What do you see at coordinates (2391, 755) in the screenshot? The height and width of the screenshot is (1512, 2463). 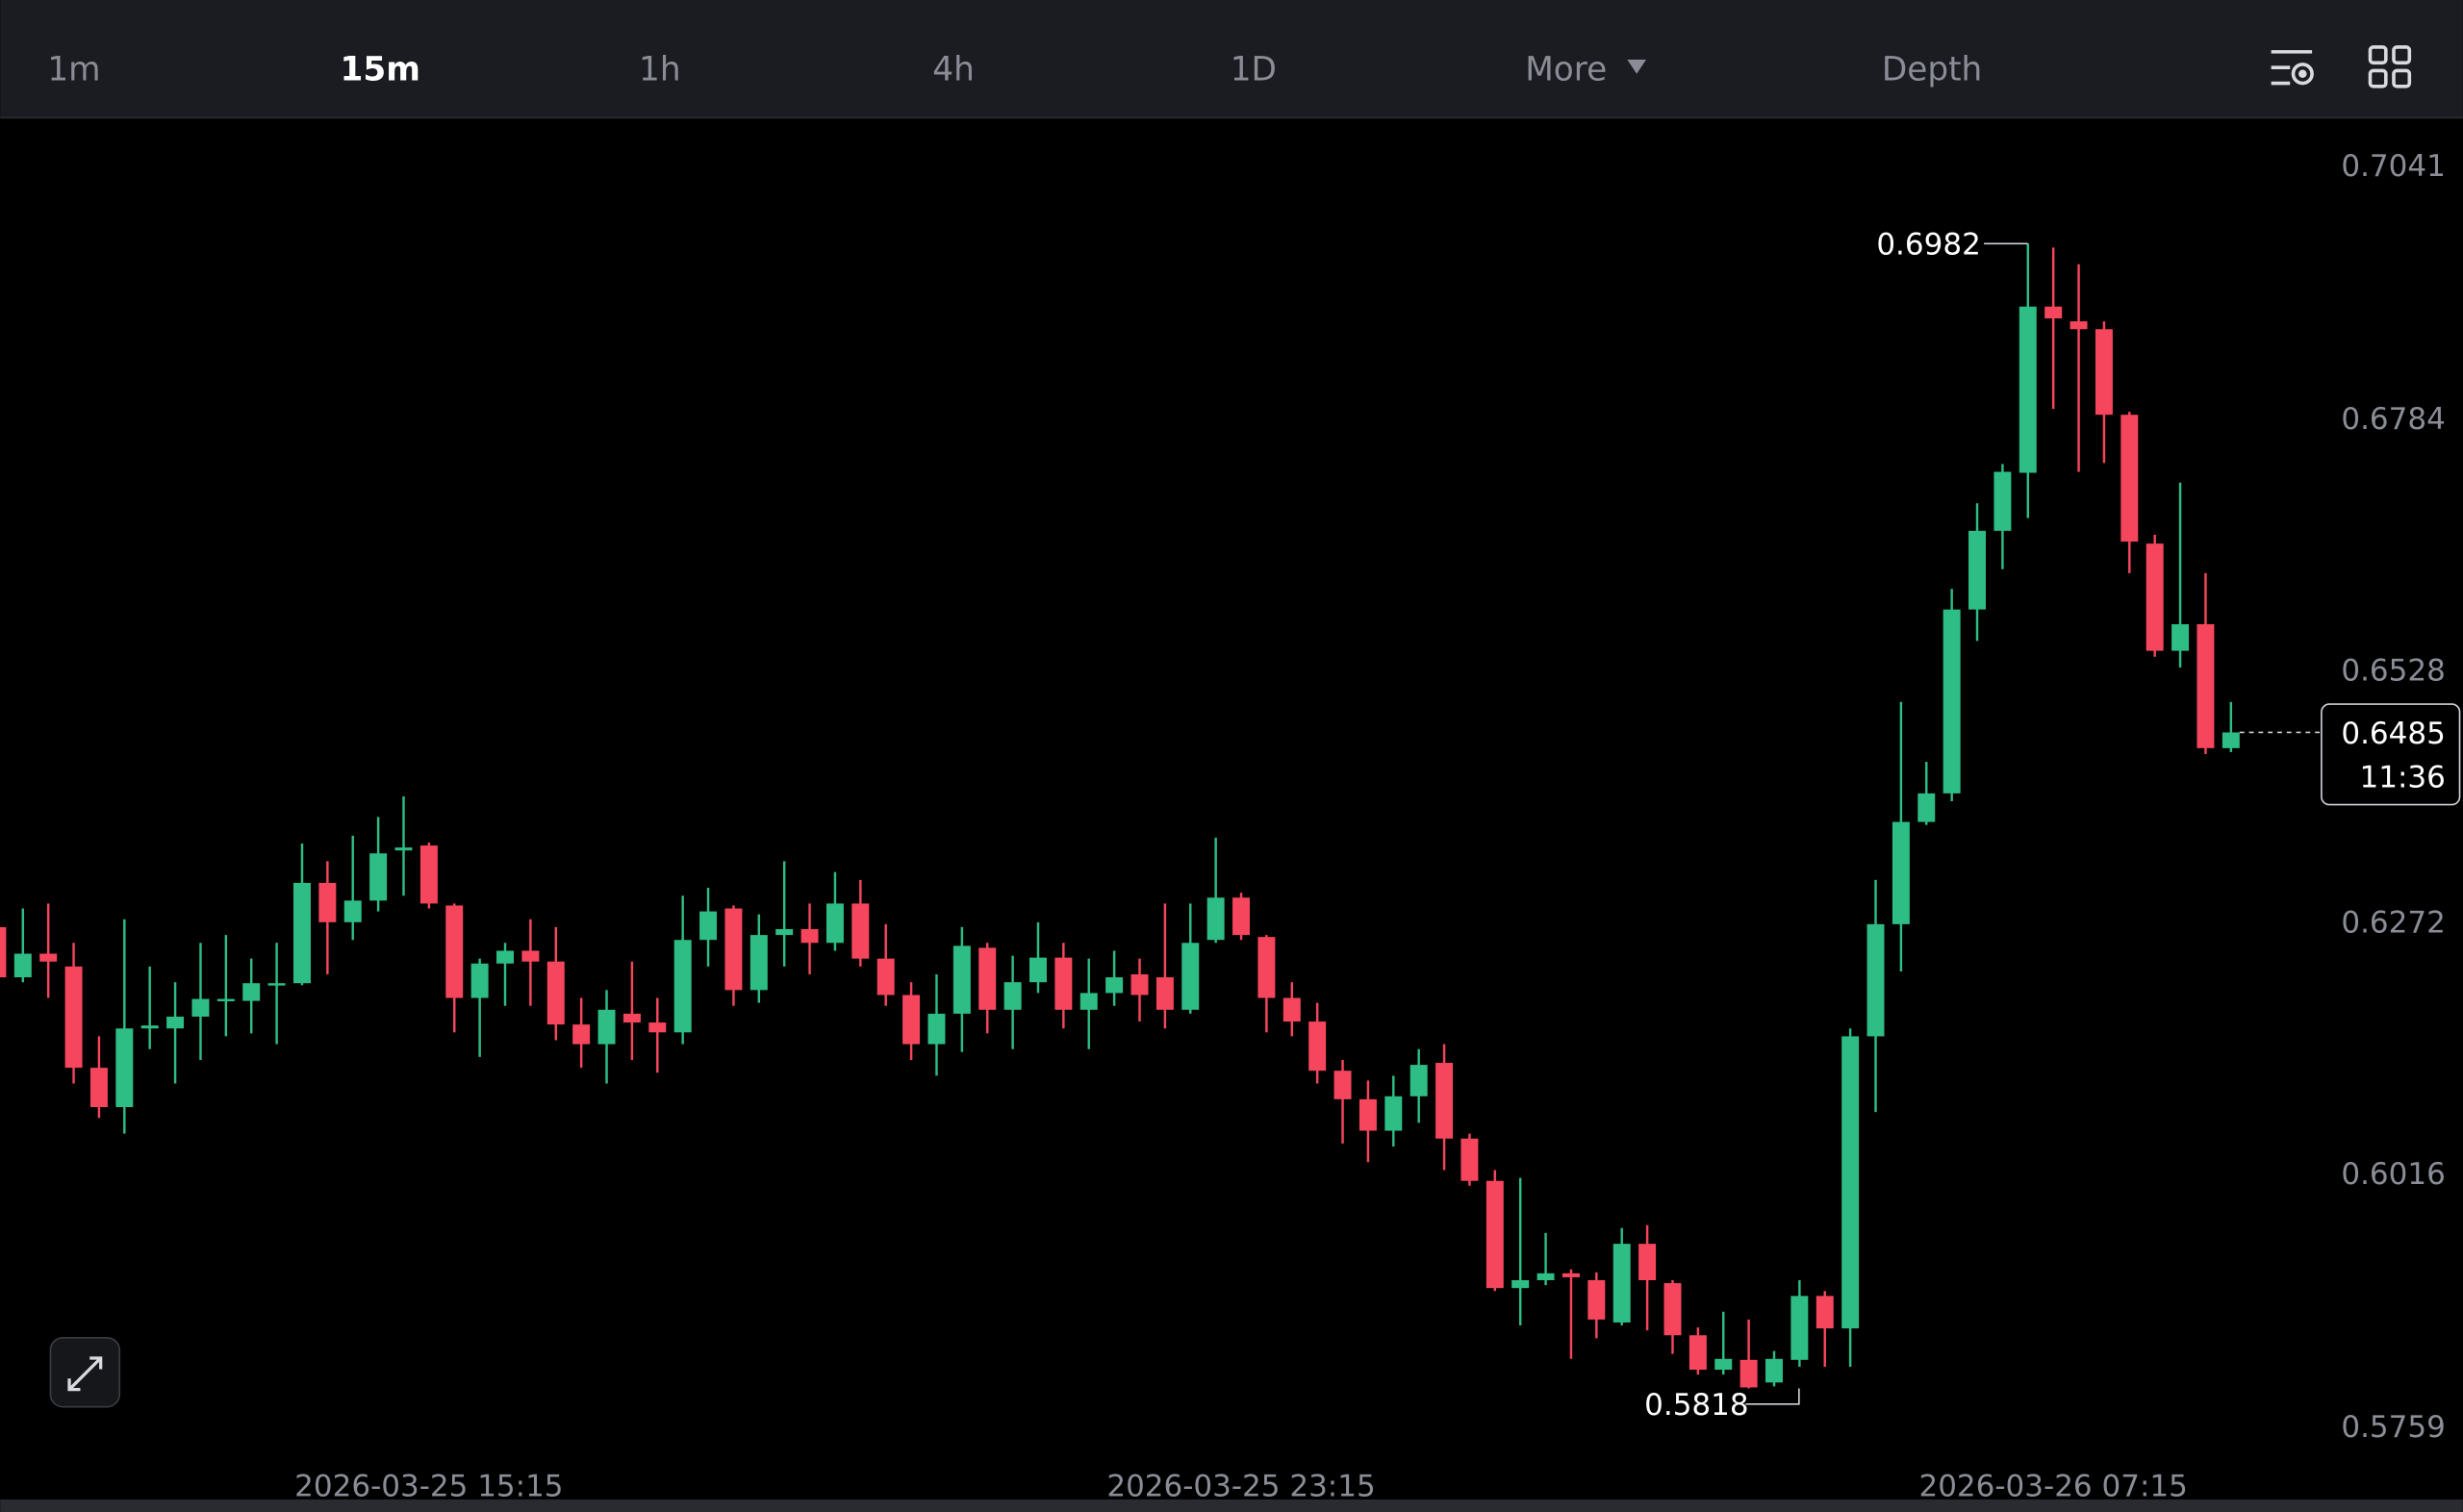 I see `current-price-box` at bounding box center [2391, 755].